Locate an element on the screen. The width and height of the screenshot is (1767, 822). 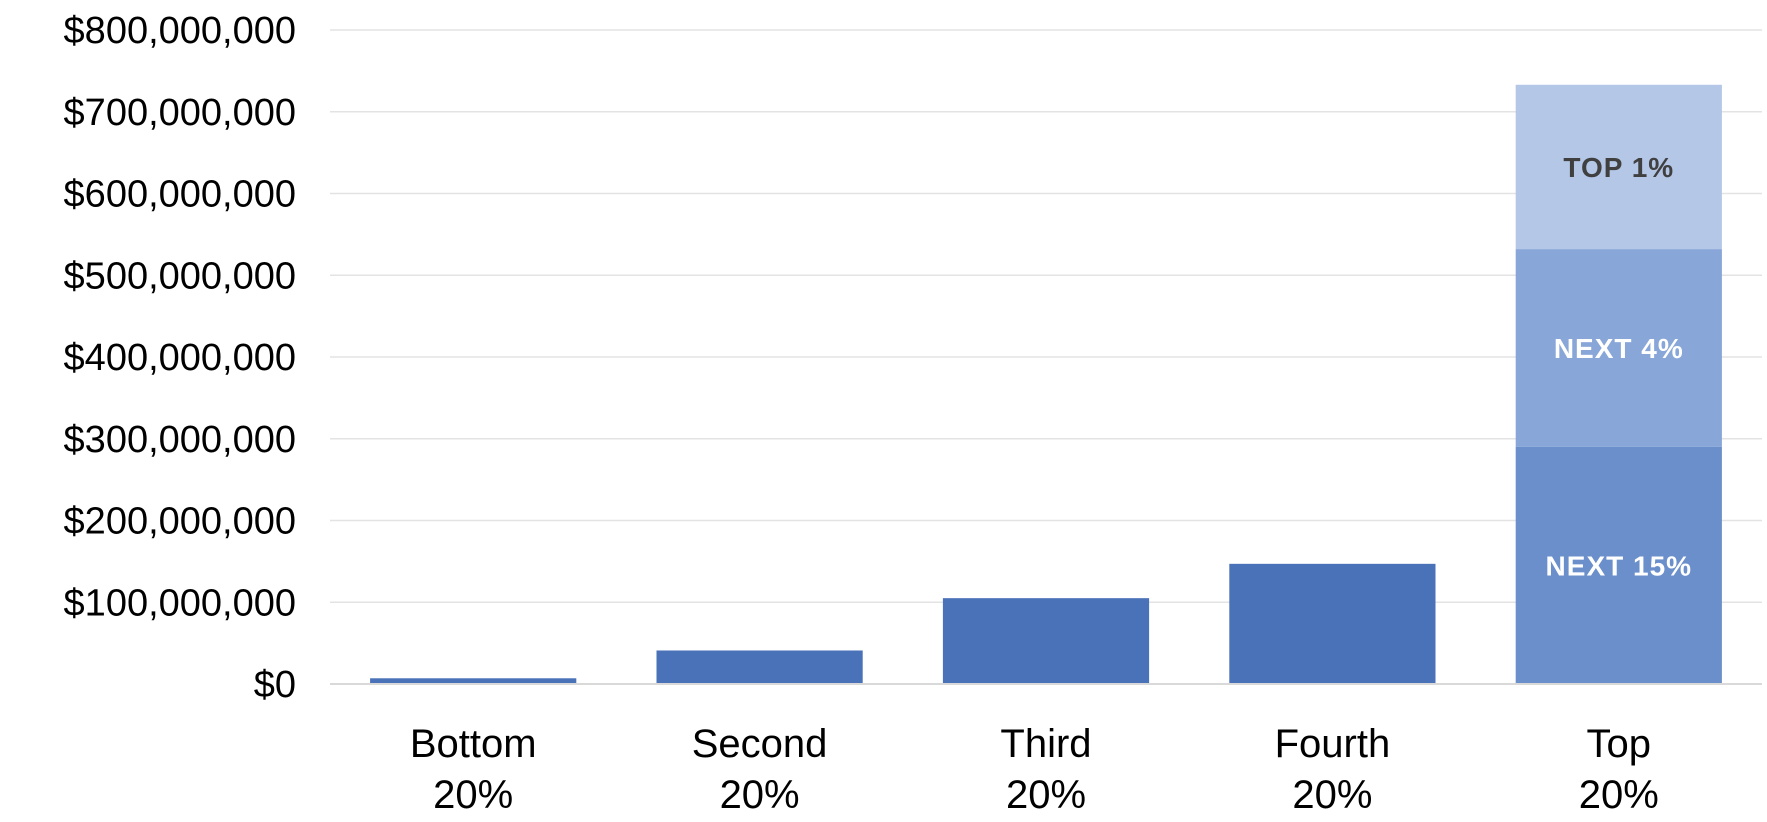
y-tick-label: $400,000,000 is located at coordinates (180, 358).